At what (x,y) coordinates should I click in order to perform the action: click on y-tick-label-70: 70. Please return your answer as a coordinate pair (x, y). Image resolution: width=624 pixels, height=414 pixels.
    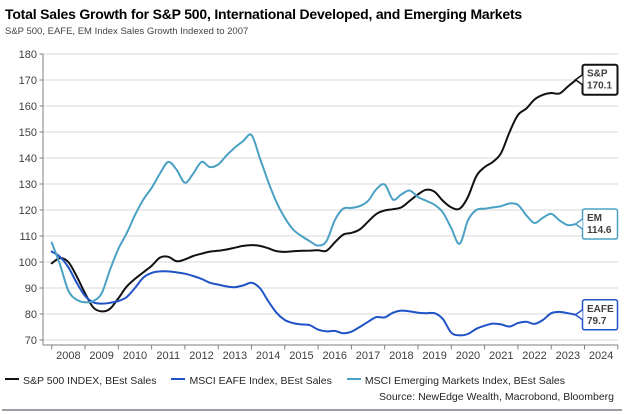
    Looking at the image, I should click on (31, 341).